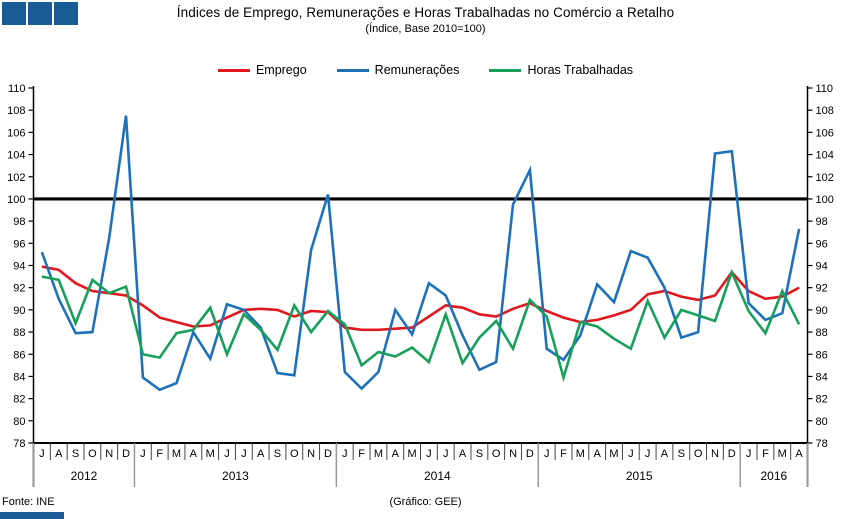 This screenshot has width=851, height=519. Describe the element at coordinates (19, 244) in the screenshot. I see `y-tick-label-left: 96` at that location.